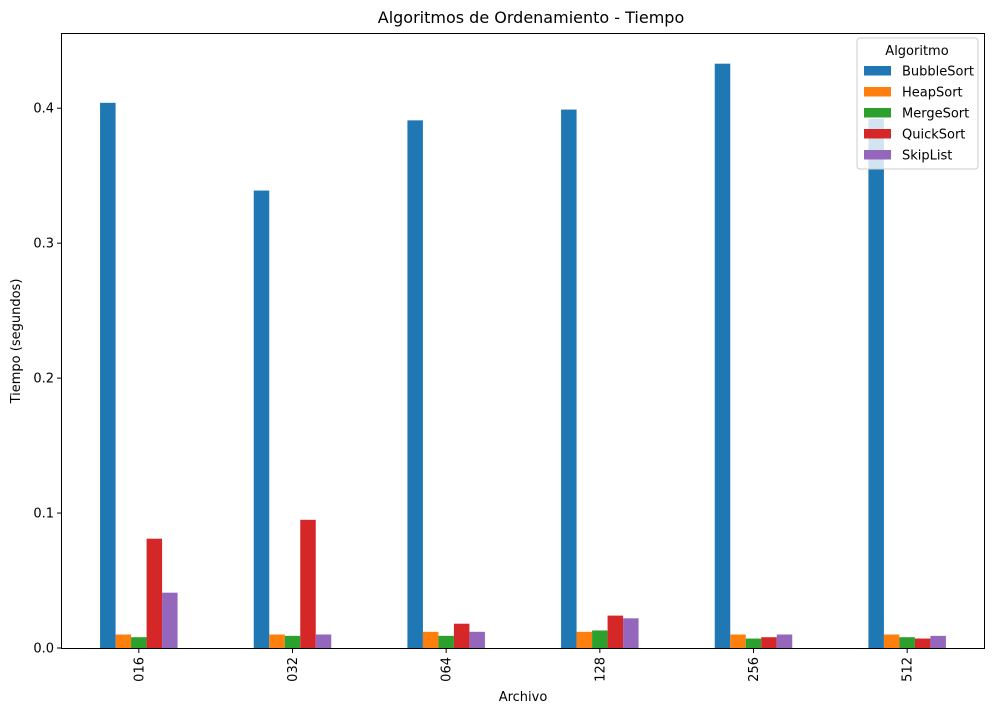 This screenshot has height=714, width=1001. What do you see at coordinates (916, 51) in the screenshot?
I see `legend-title: Algoritmo` at bounding box center [916, 51].